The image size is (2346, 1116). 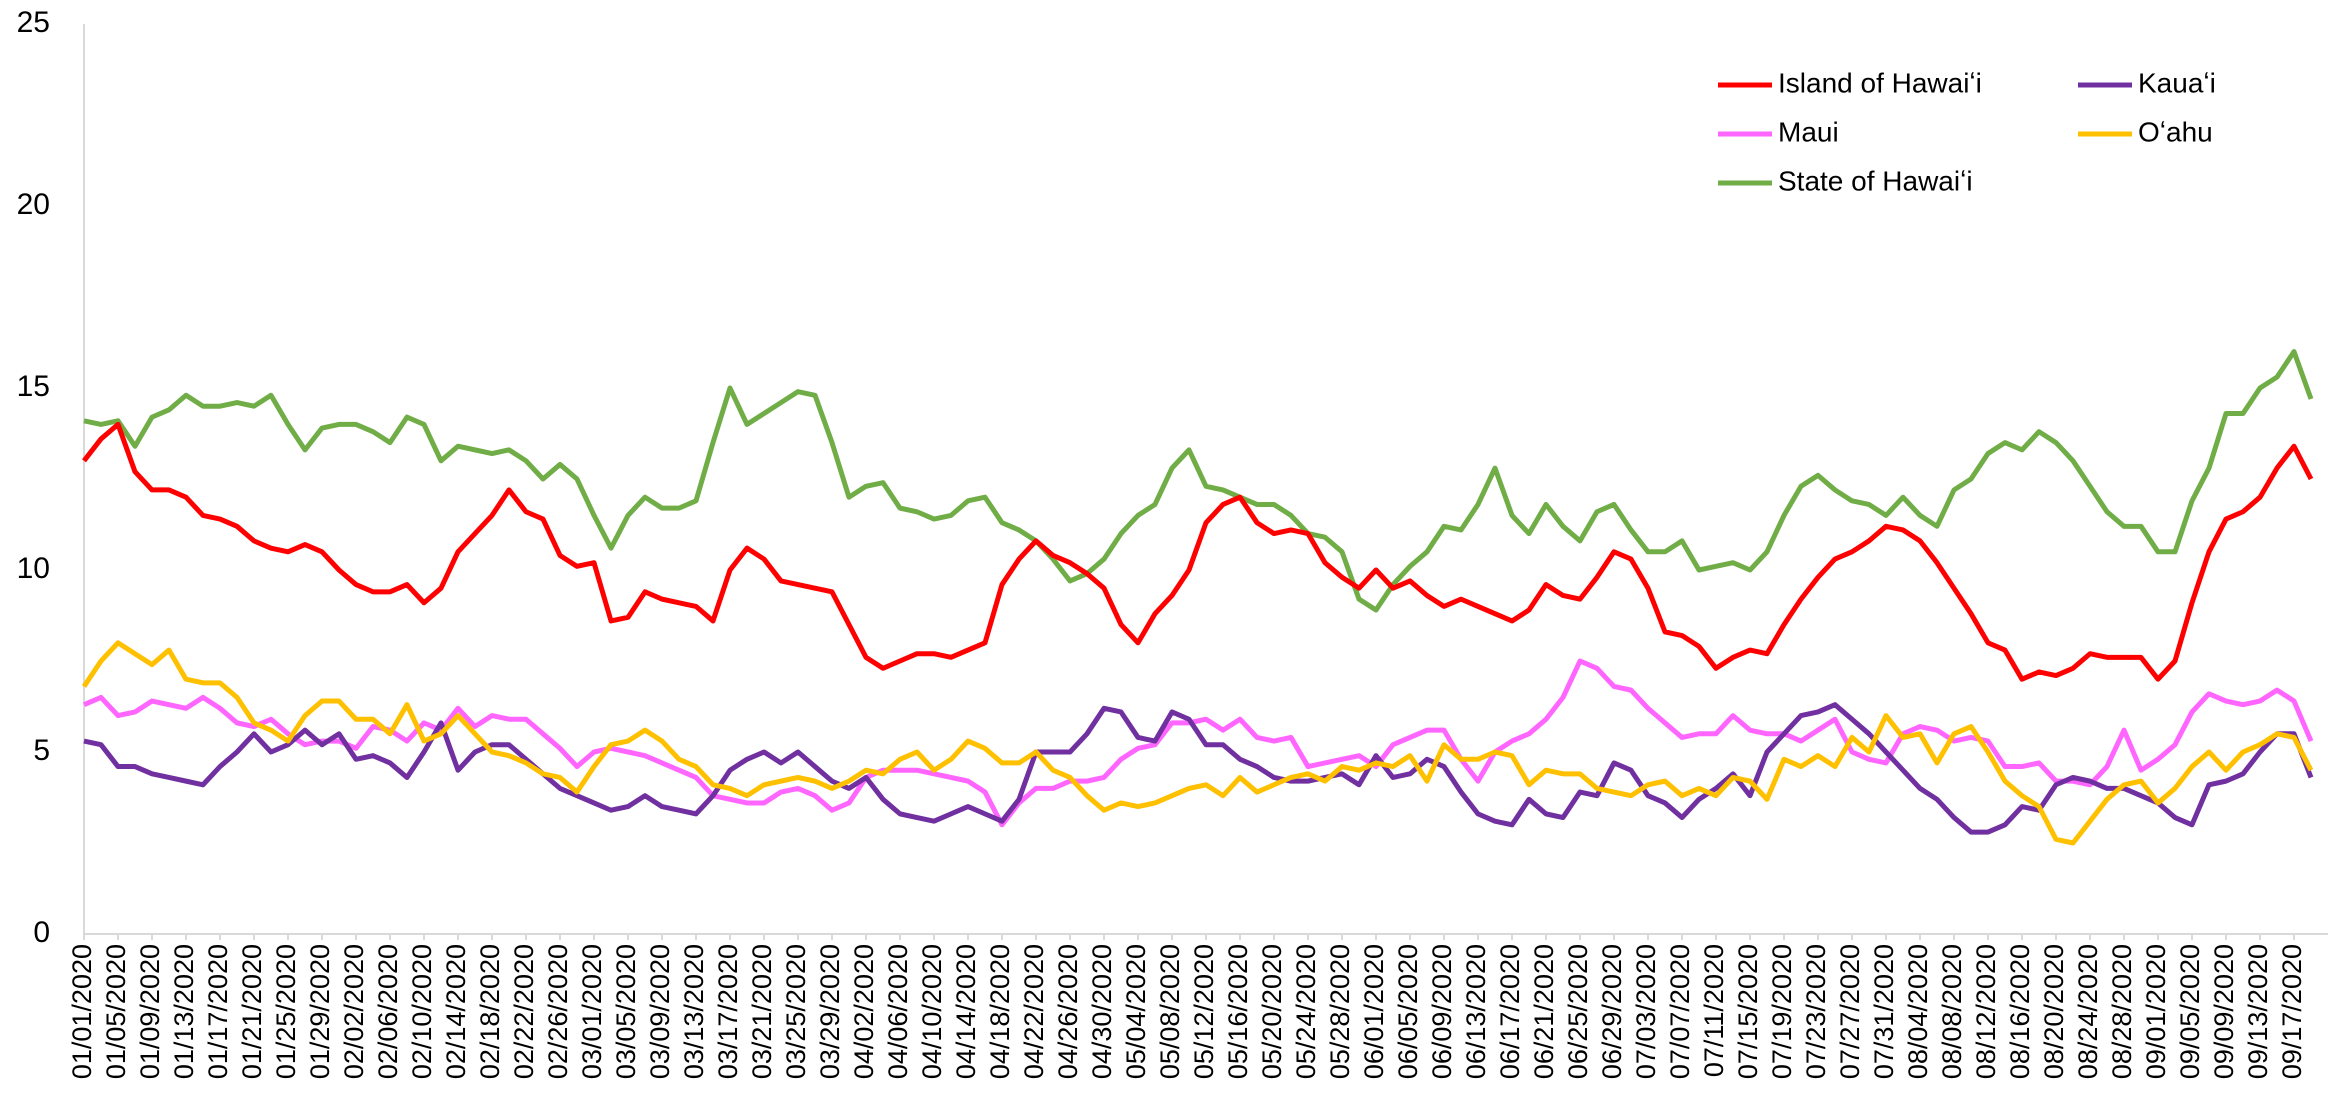 What do you see at coordinates (1000, 1011) in the screenshot?
I see `x-tick-label: 04/18/2020` at bounding box center [1000, 1011].